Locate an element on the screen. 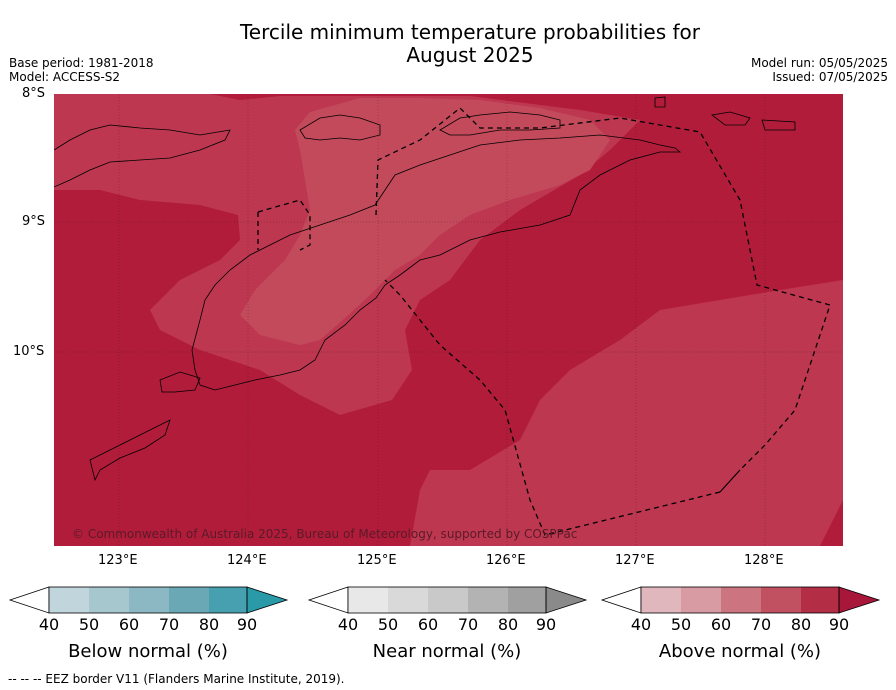  model-name: Model: ACCESS-S2 is located at coordinates (65, 77).